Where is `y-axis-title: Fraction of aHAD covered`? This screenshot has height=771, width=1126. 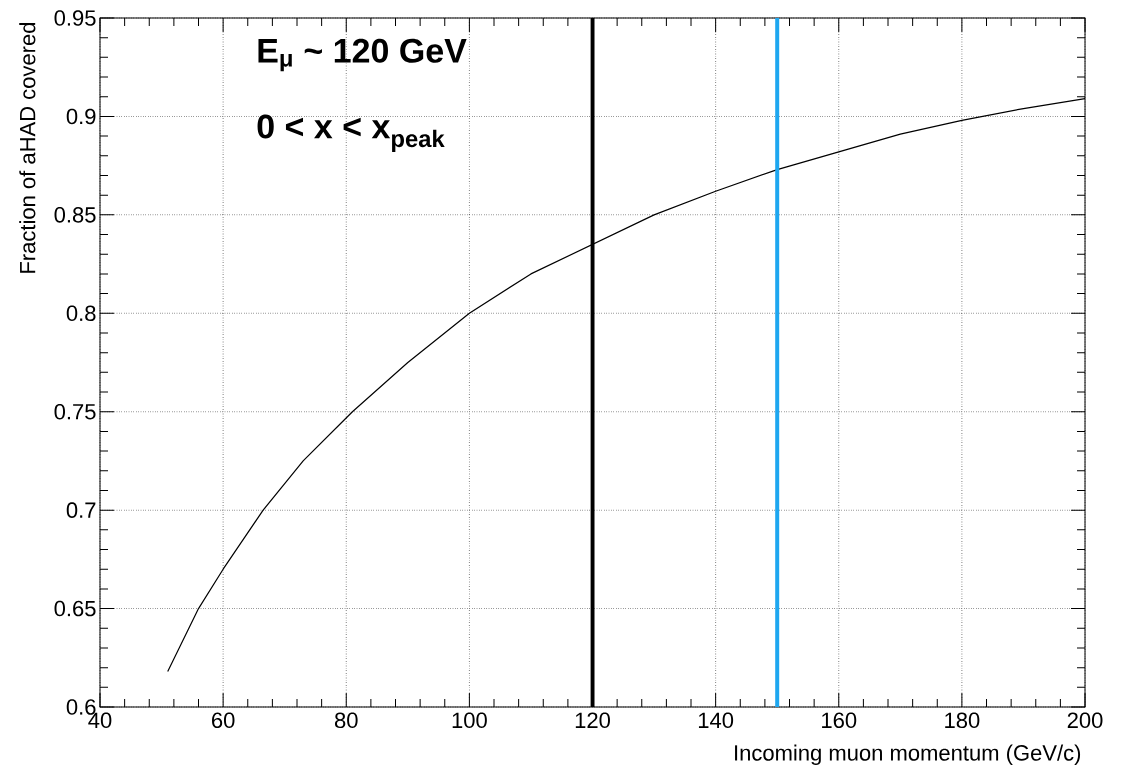
y-axis-title: Fraction of aHAD covered is located at coordinates (27, 147).